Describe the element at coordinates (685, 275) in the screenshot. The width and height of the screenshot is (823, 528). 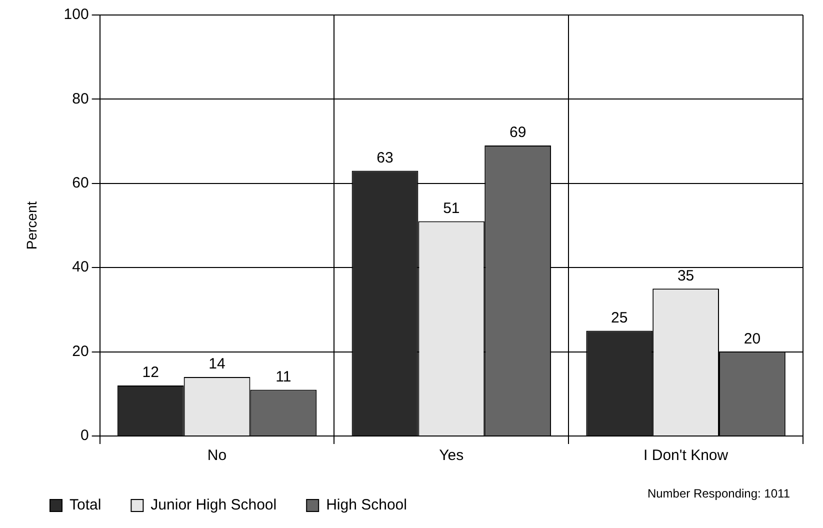
I see `data-label: 35` at that location.